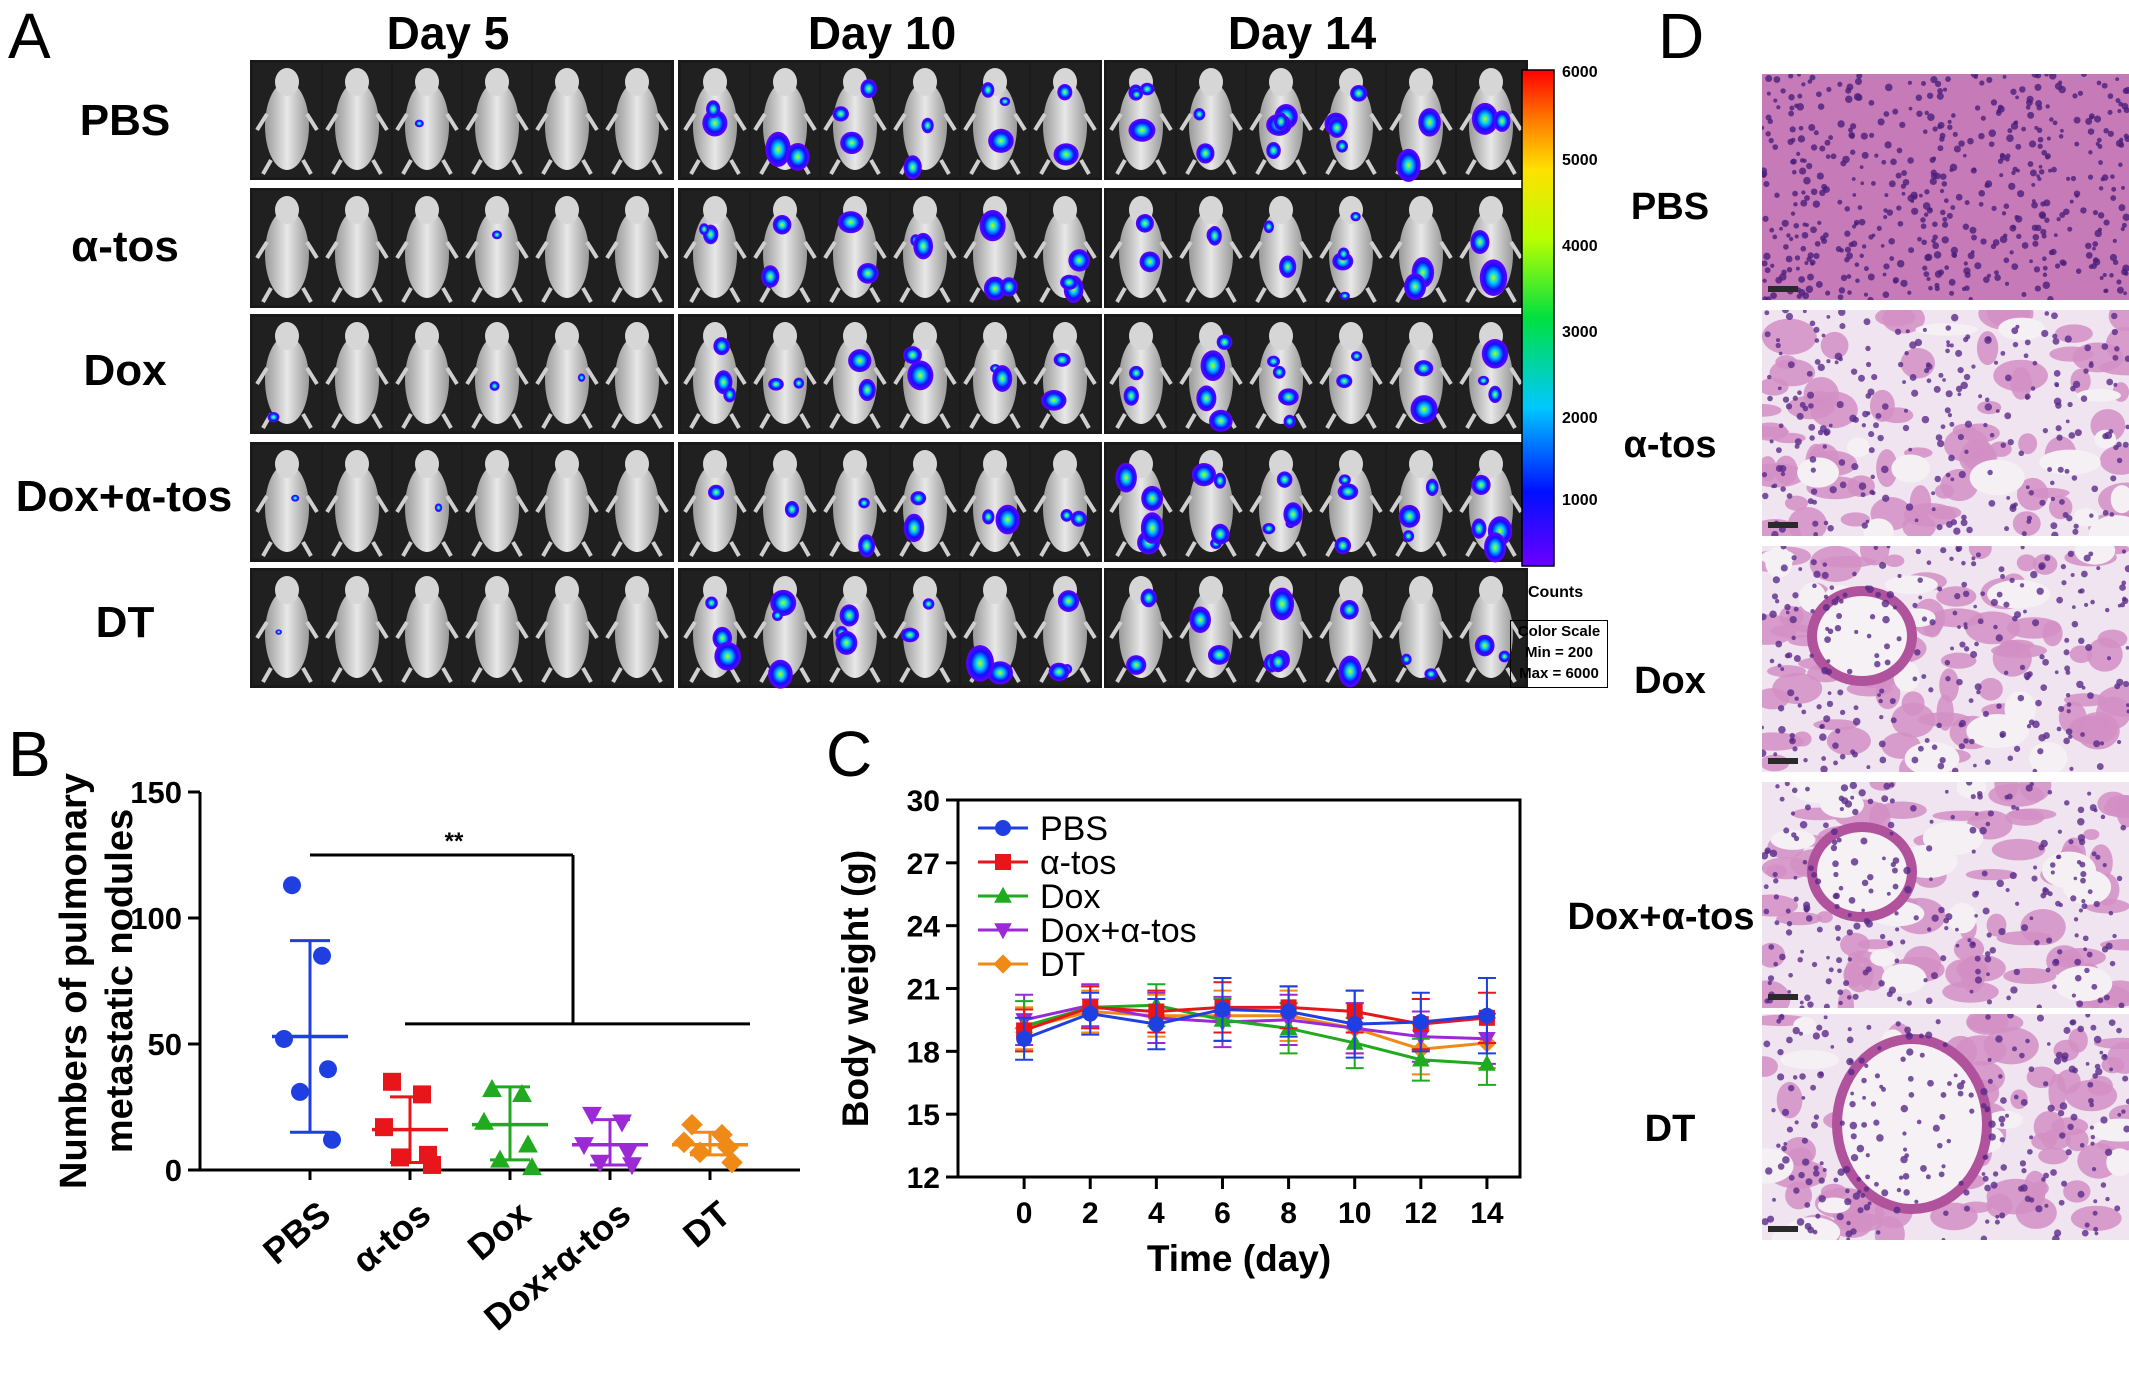 This screenshot has width=2129, height=1378. What do you see at coordinates (1580, 332) in the screenshot?
I see `colorbar-tick-3000: 3000` at bounding box center [1580, 332].